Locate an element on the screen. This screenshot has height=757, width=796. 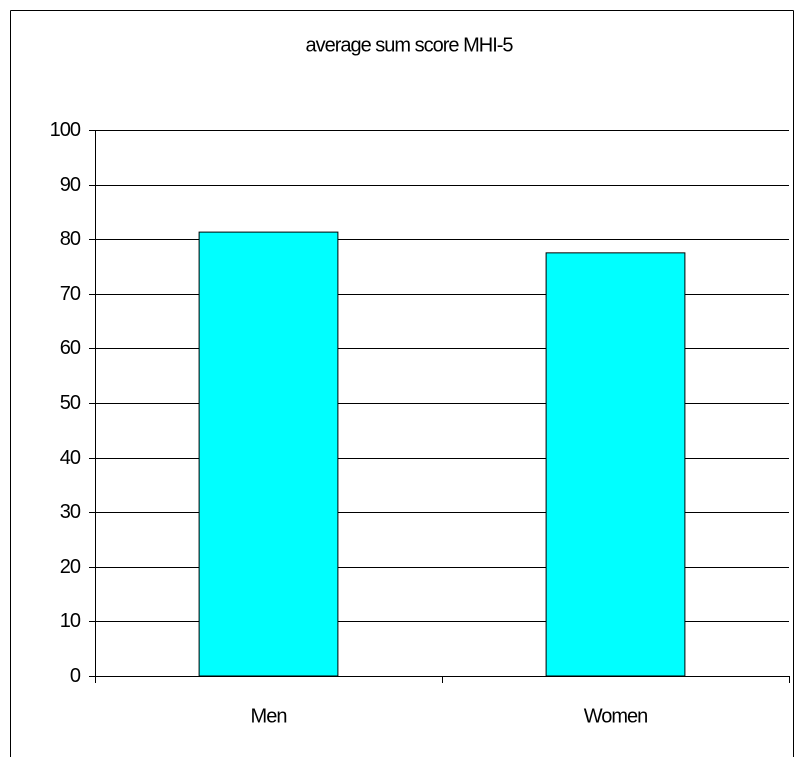
y-tick-label: 20 is located at coordinates (70, 567).